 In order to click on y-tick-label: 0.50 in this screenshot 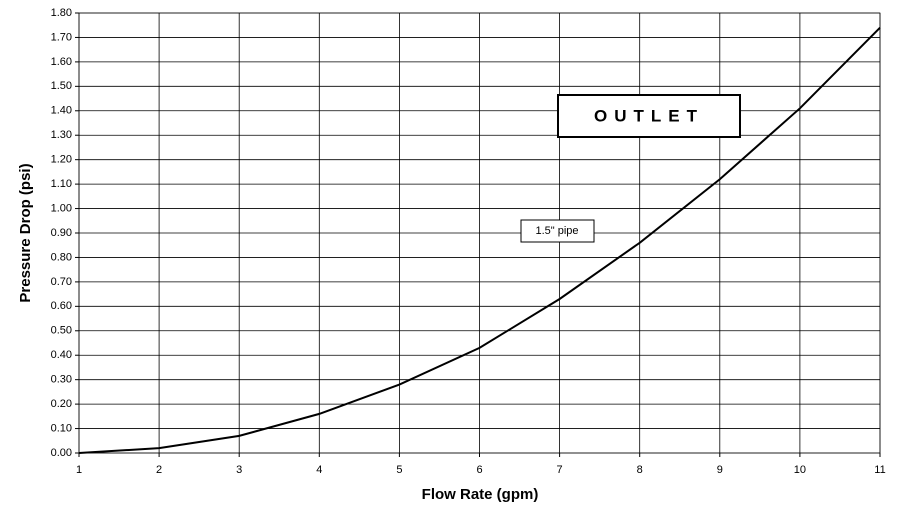, I will do `click(61, 331)`.